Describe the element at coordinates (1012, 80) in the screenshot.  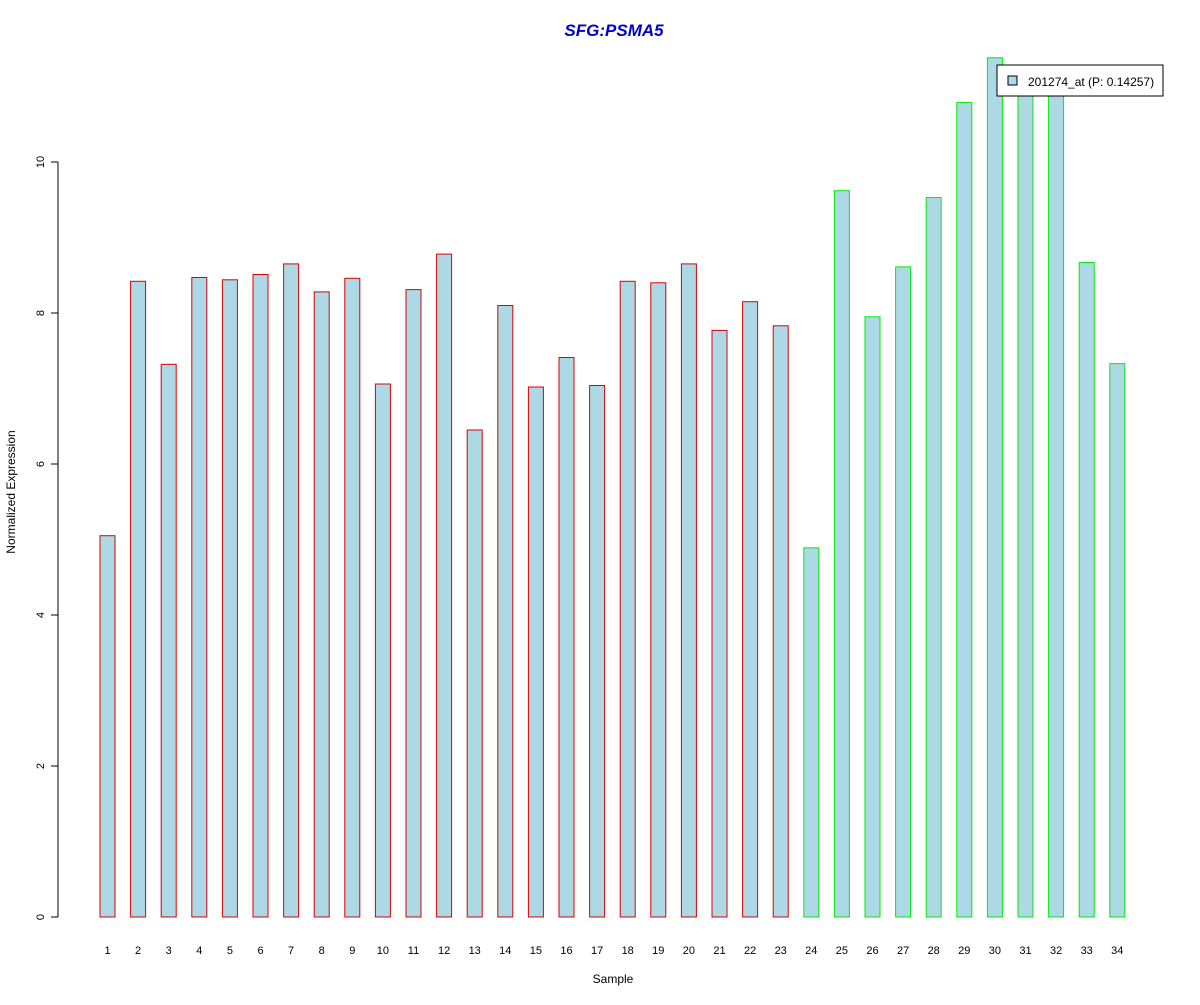
I see `legend-swatch` at that location.